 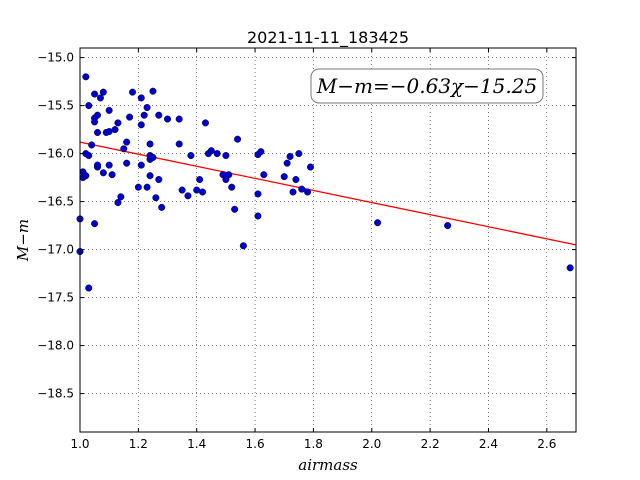 I want to click on chart-title: 2021-11-11_183425, so click(x=328, y=38).